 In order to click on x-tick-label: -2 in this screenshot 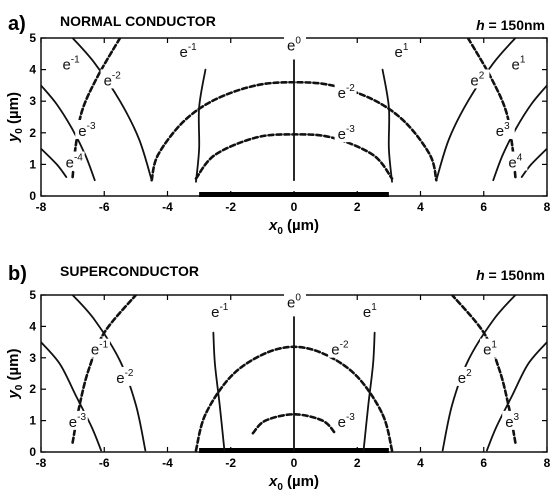, I will do `click(230, 463)`.